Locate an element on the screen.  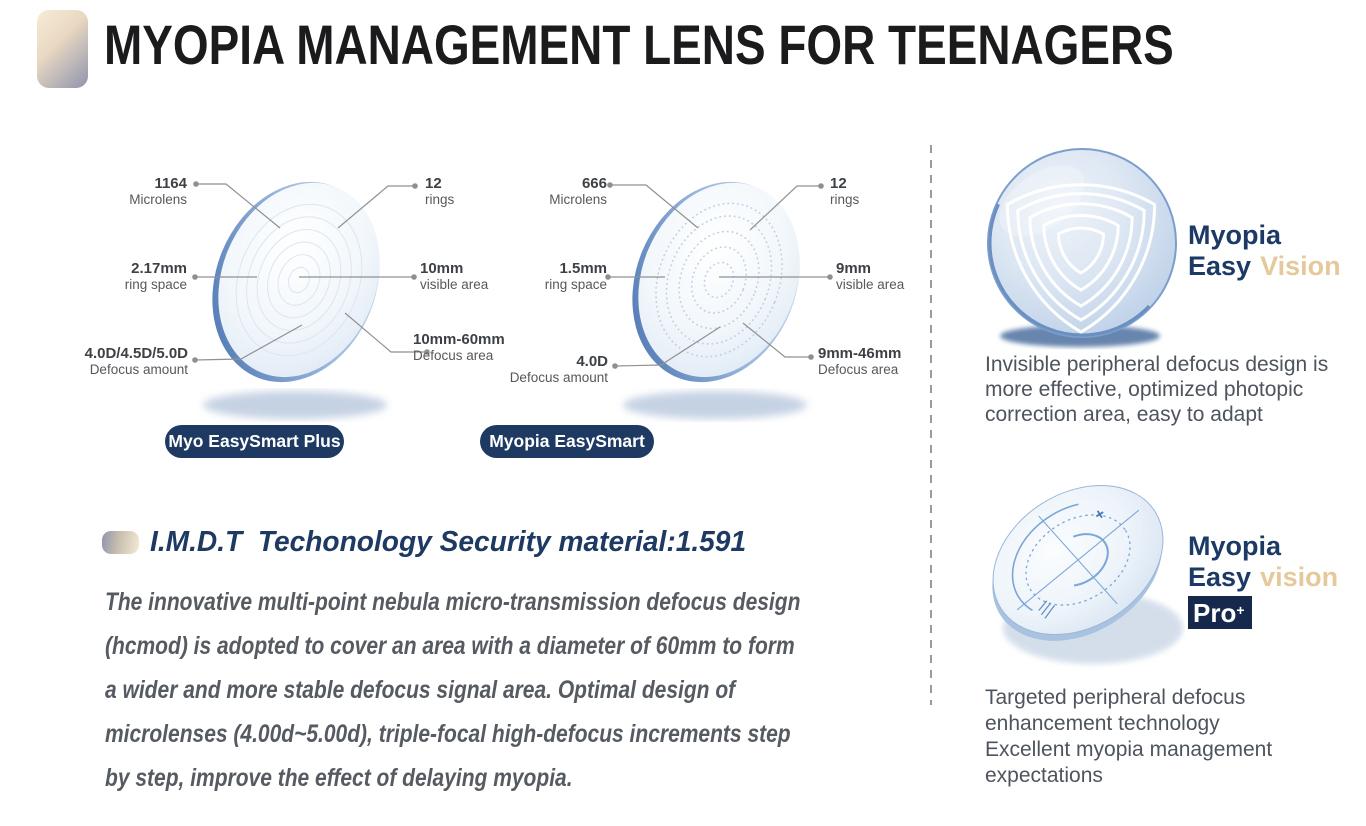
product-name-line2: Easy vision is located at coordinates (1263, 577).